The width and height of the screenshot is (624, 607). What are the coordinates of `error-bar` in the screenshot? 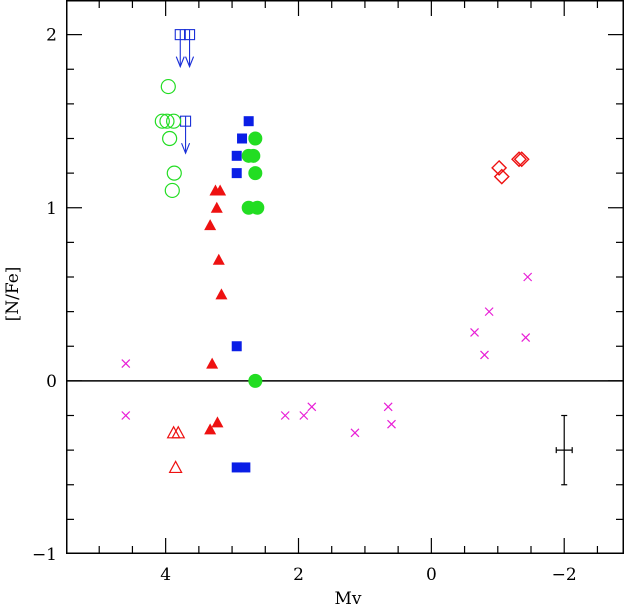 It's located at (564, 450).